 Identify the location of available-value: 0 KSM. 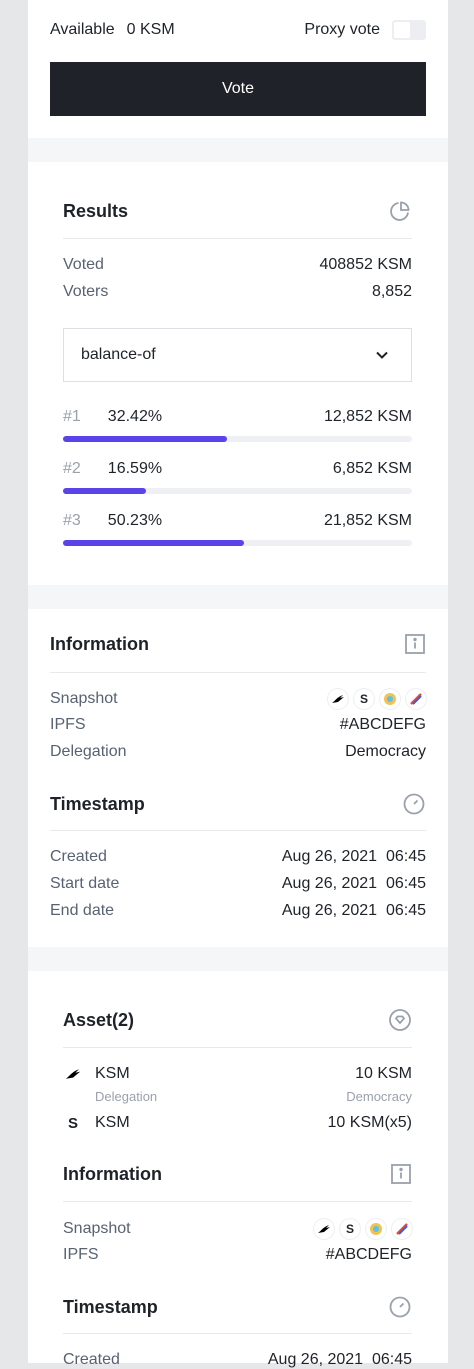
(150, 29).